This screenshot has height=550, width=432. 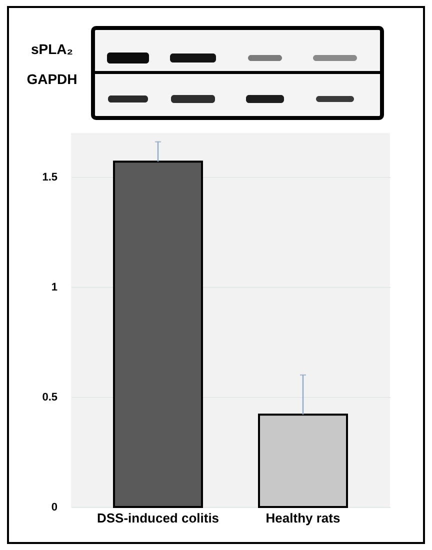 I want to click on text: GAPDH, so click(x=52, y=79).